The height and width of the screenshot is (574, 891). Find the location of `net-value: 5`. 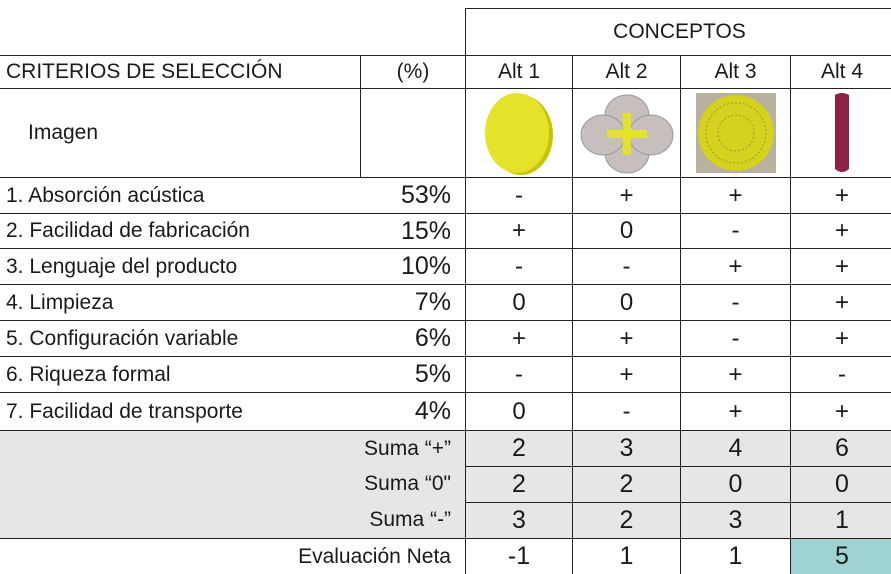

net-value: 5 is located at coordinates (840, 556).